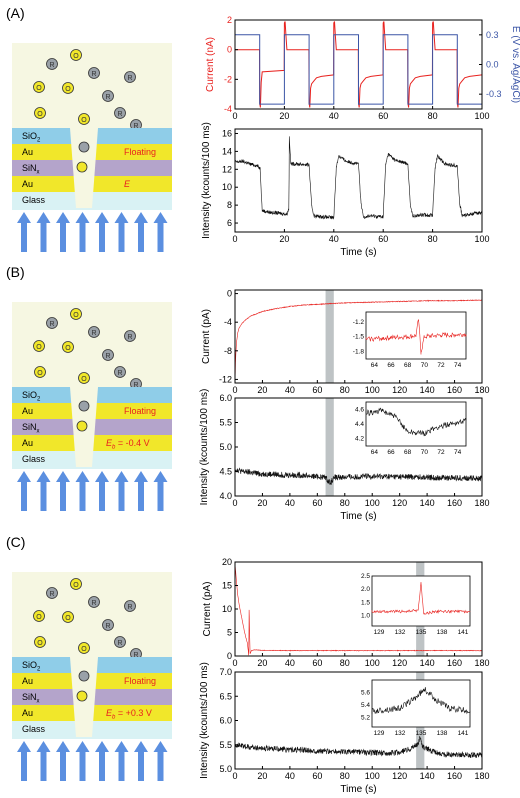 Image resolution: width=520 pixels, height=798 pixels. Describe the element at coordinates (365, 718) in the screenshot. I see `inset-y-tick-label: 5.2` at that location.